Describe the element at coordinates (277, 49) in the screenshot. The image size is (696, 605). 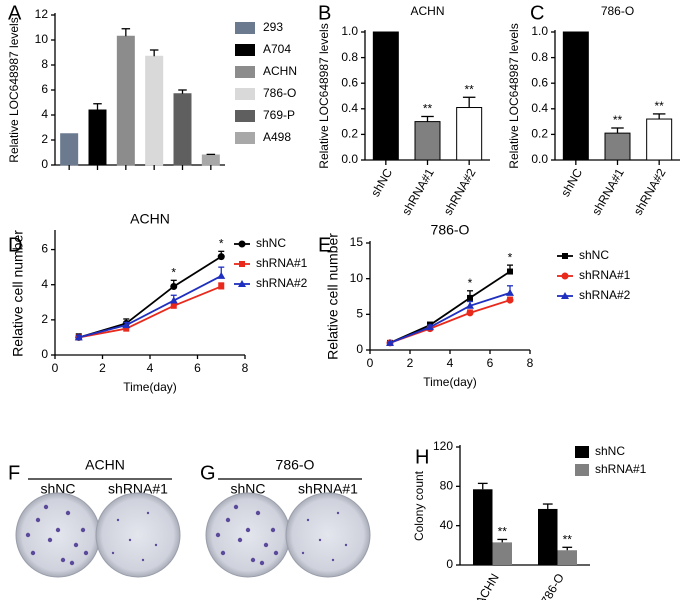
I see `legend-label: A704` at that location.